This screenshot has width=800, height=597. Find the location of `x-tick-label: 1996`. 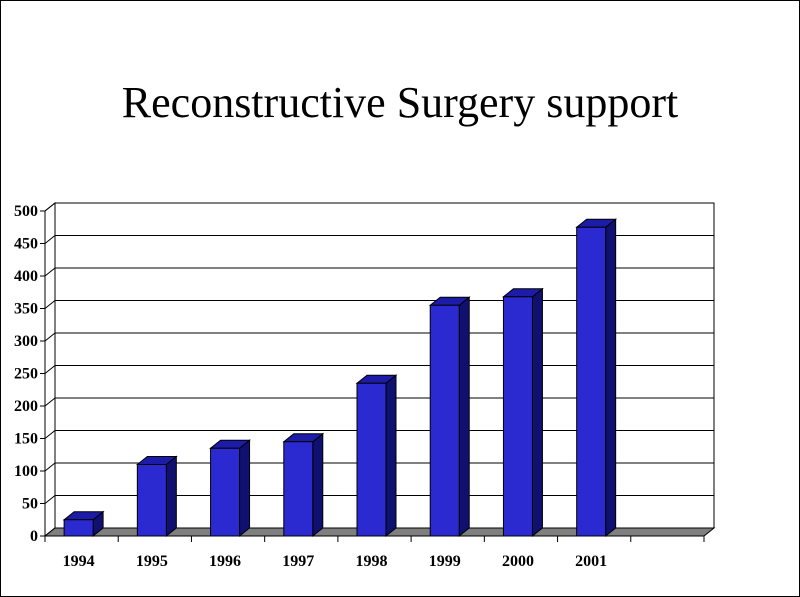

x-tick-label: 1996 is located at coordinates (225, 561).